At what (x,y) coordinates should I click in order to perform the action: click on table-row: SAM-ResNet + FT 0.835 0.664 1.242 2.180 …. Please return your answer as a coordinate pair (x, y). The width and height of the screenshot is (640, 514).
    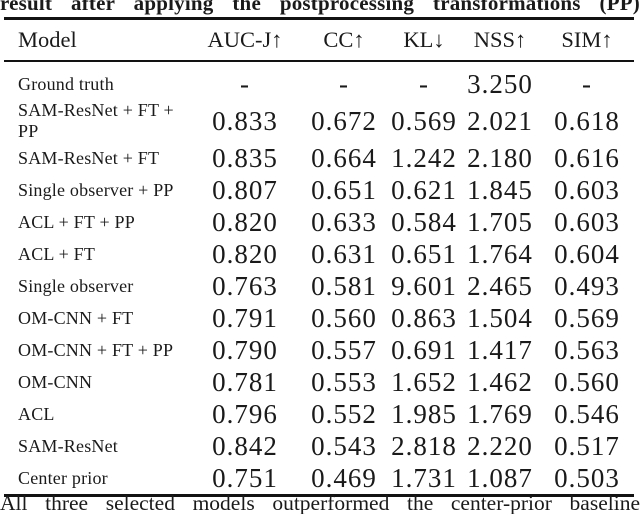
    Looking at the image, I should click on (319, 158).